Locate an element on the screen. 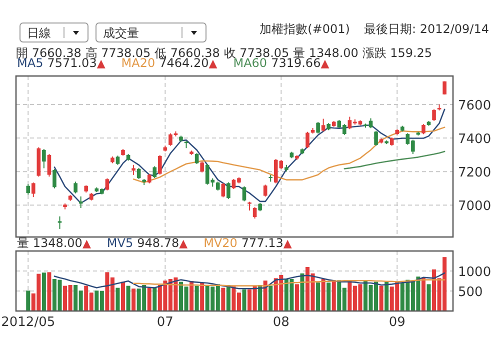 The image size is (499, 343). text: 成交量 is located at coordinates (121, 33).